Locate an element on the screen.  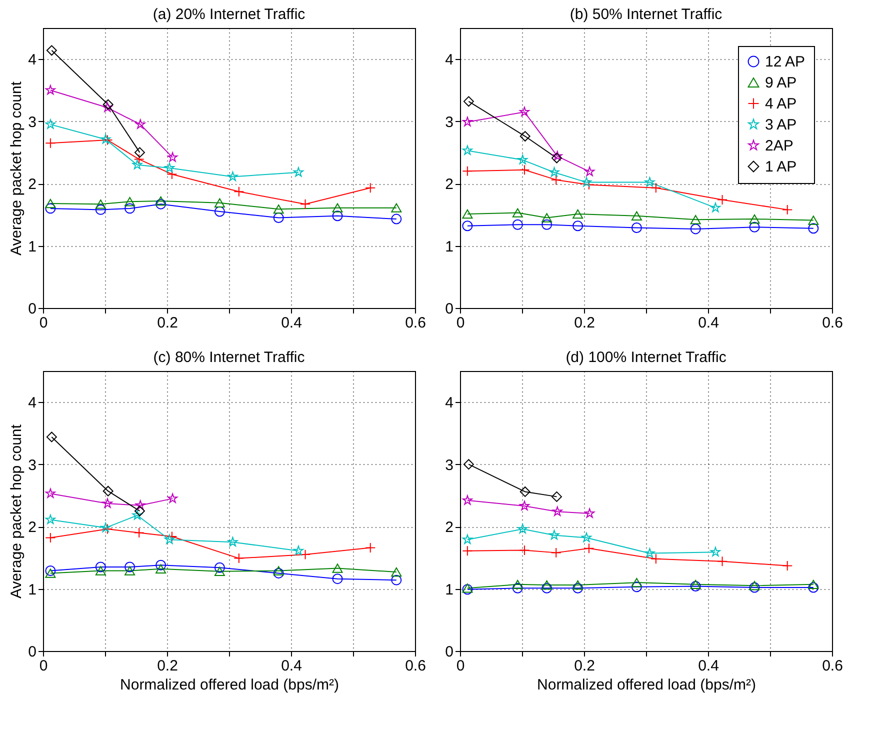
legend-label: 12 AP is located at coordinates (785, 62).